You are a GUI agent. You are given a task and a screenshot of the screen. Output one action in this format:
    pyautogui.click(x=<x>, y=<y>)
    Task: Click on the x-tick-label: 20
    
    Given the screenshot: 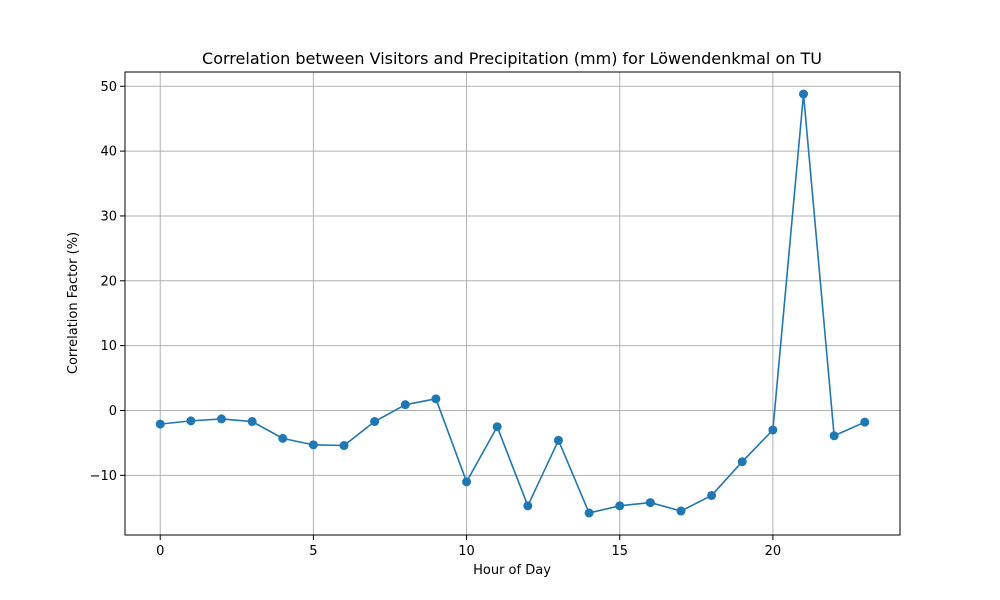 What is the action you would take?
    pyautogui.click(x=773, y=551)
    